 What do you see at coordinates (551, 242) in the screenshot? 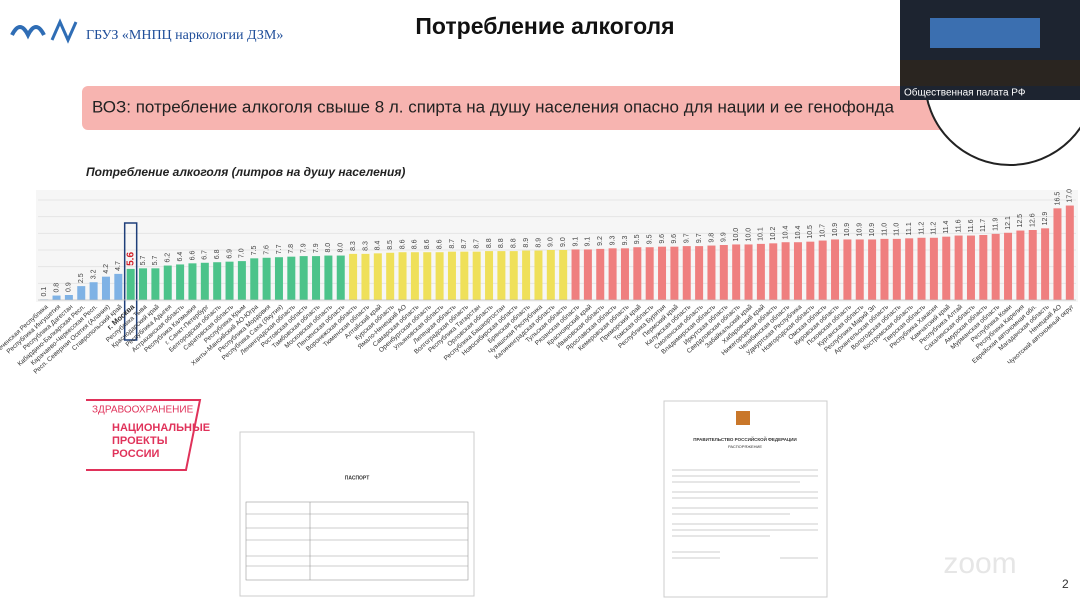
I see `value-label: 9.0` at bounding box center [551, 242].